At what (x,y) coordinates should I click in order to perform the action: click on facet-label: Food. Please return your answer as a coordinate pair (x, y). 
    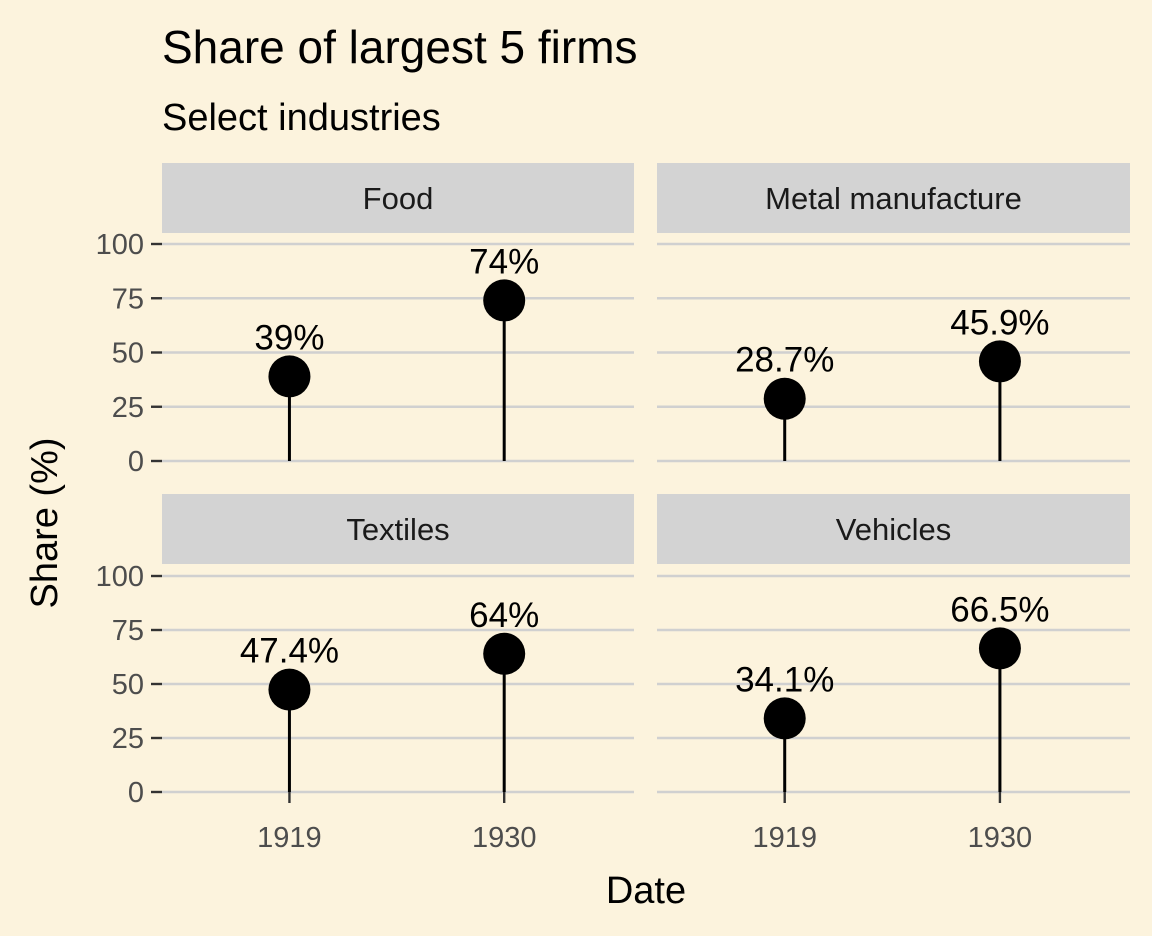
    Looking at the image, I should click on (398, 198).